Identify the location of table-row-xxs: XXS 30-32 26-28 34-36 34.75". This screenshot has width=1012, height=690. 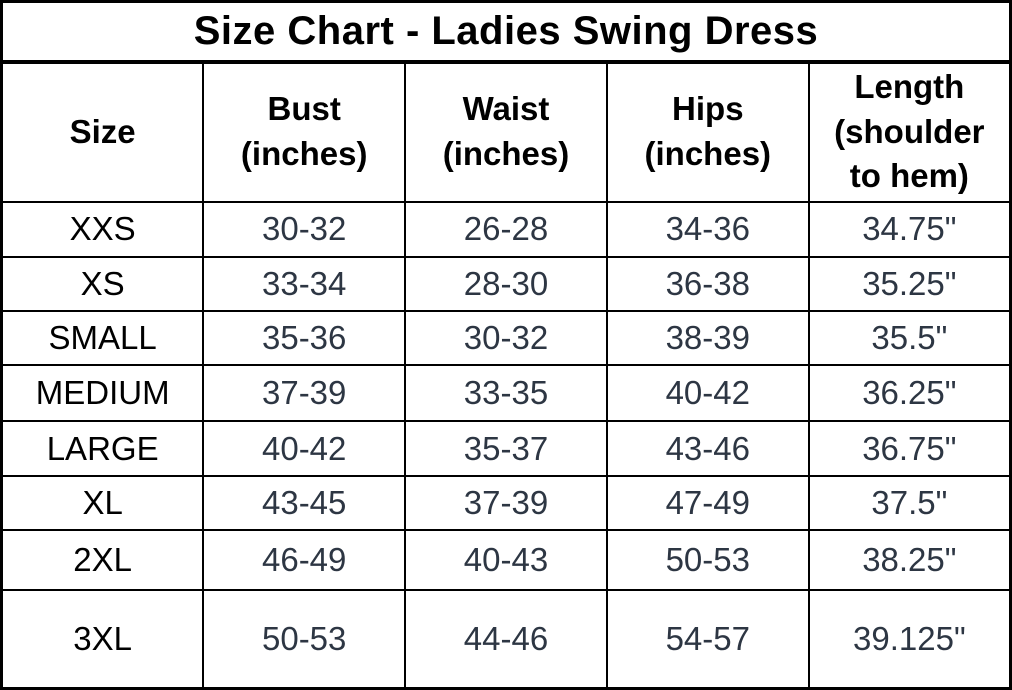
(506, 229).